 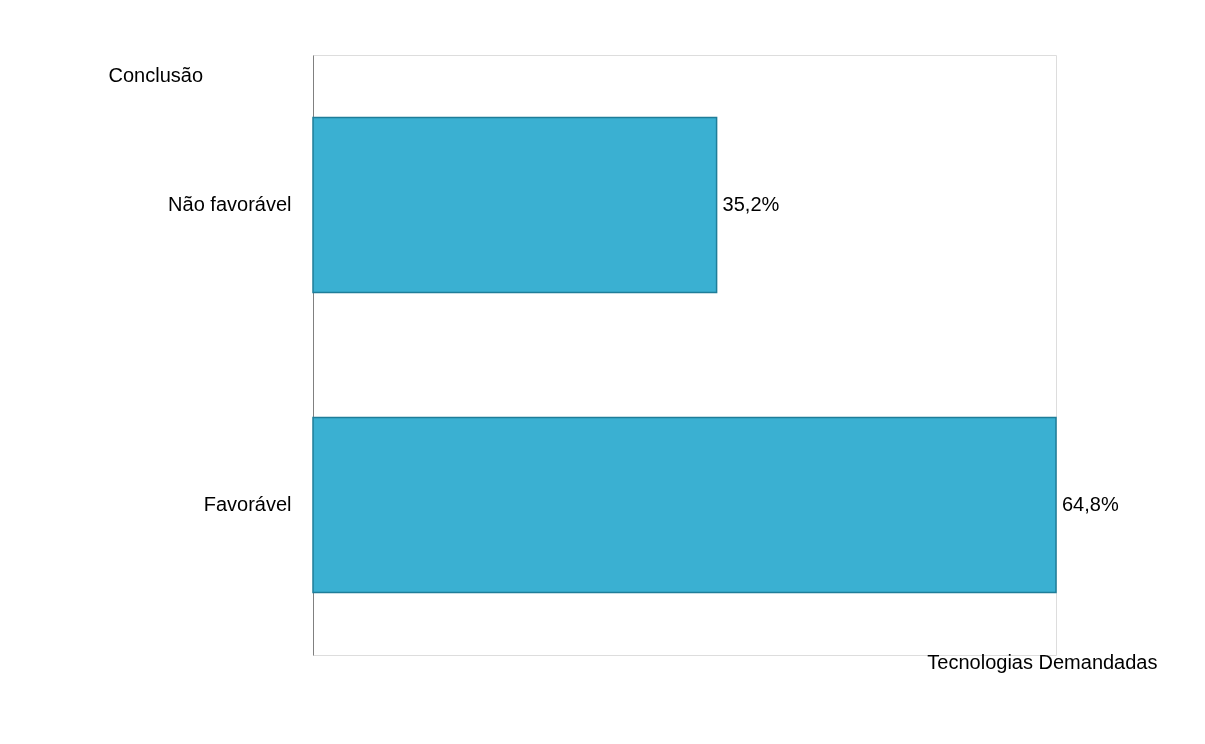 I want to click on data-label: 64,8%, so click(x=1090, y=504).